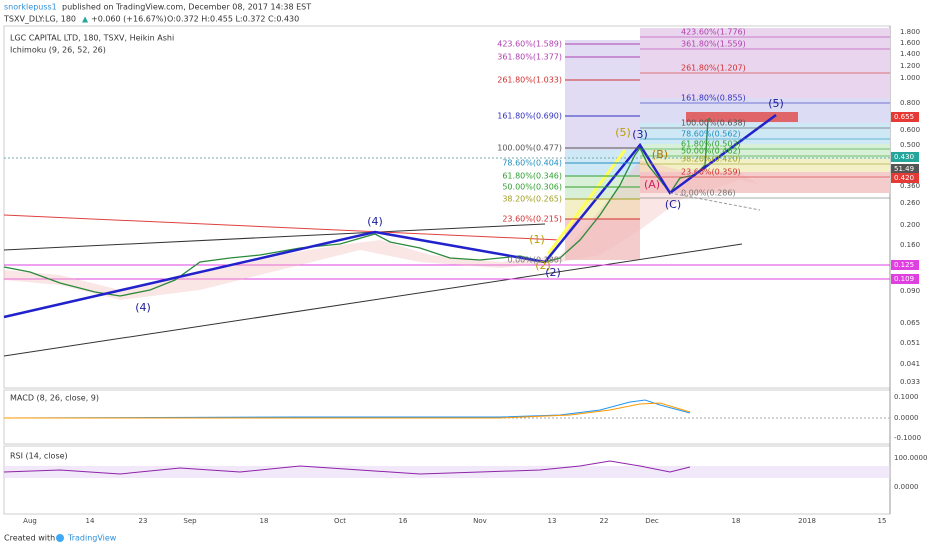 This screenshot has height=550, width=932. Describe the element at coordinates (910, 203) in the screenshot. I see `price-tick: 0.260` at that location.